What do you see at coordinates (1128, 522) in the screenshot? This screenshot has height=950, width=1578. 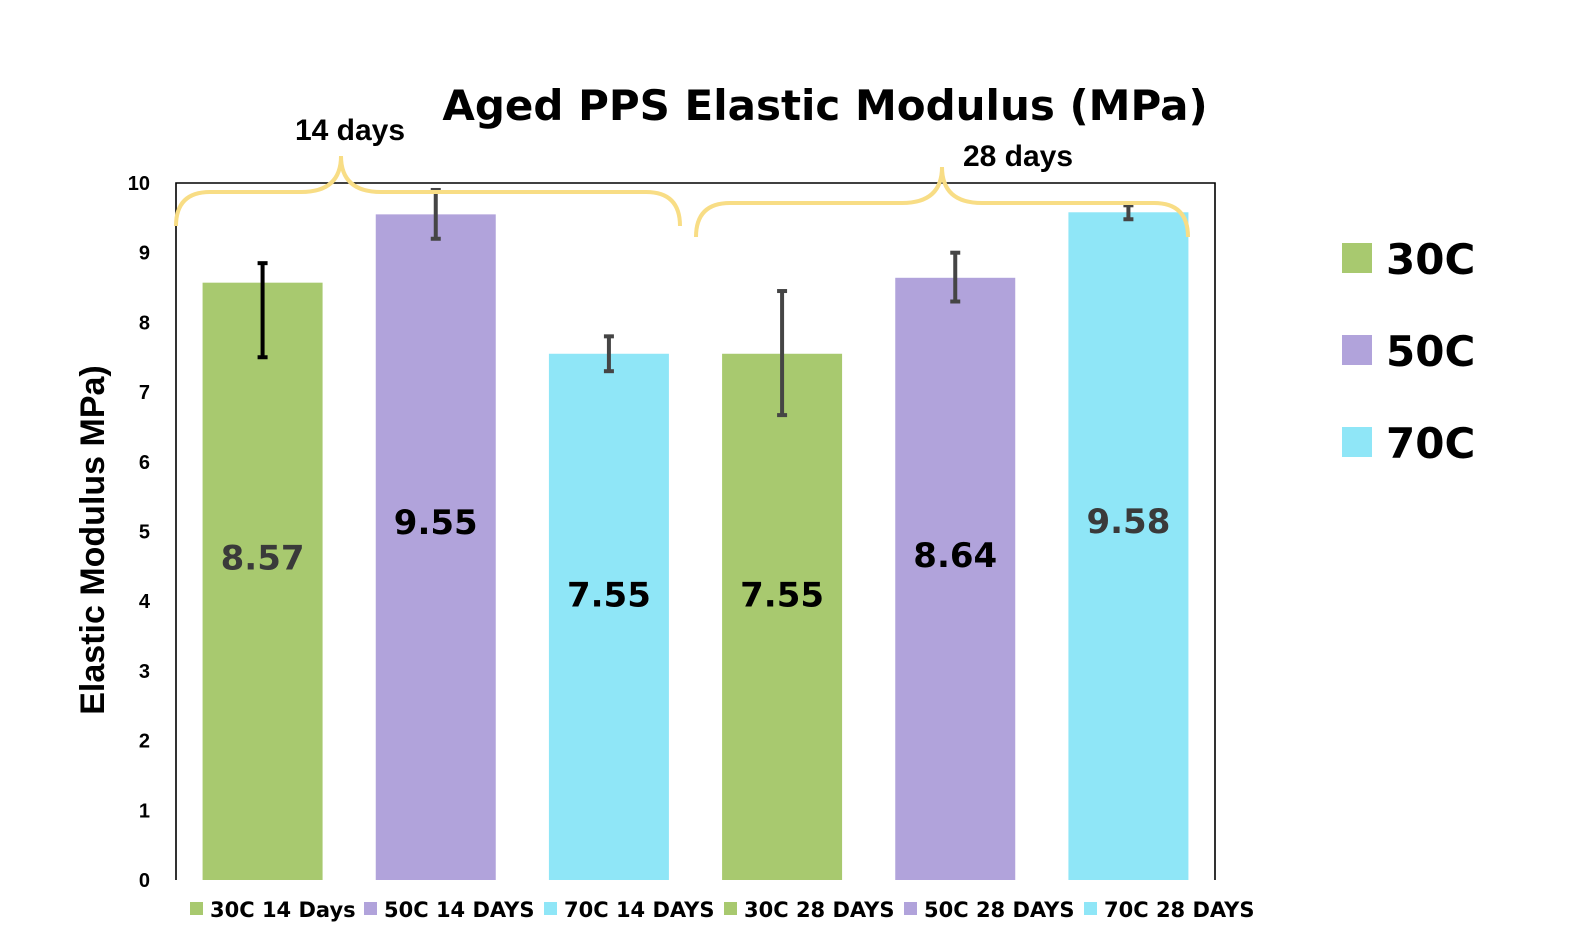 I see `data-label: 9.58` at bounding box center [1128, 522].